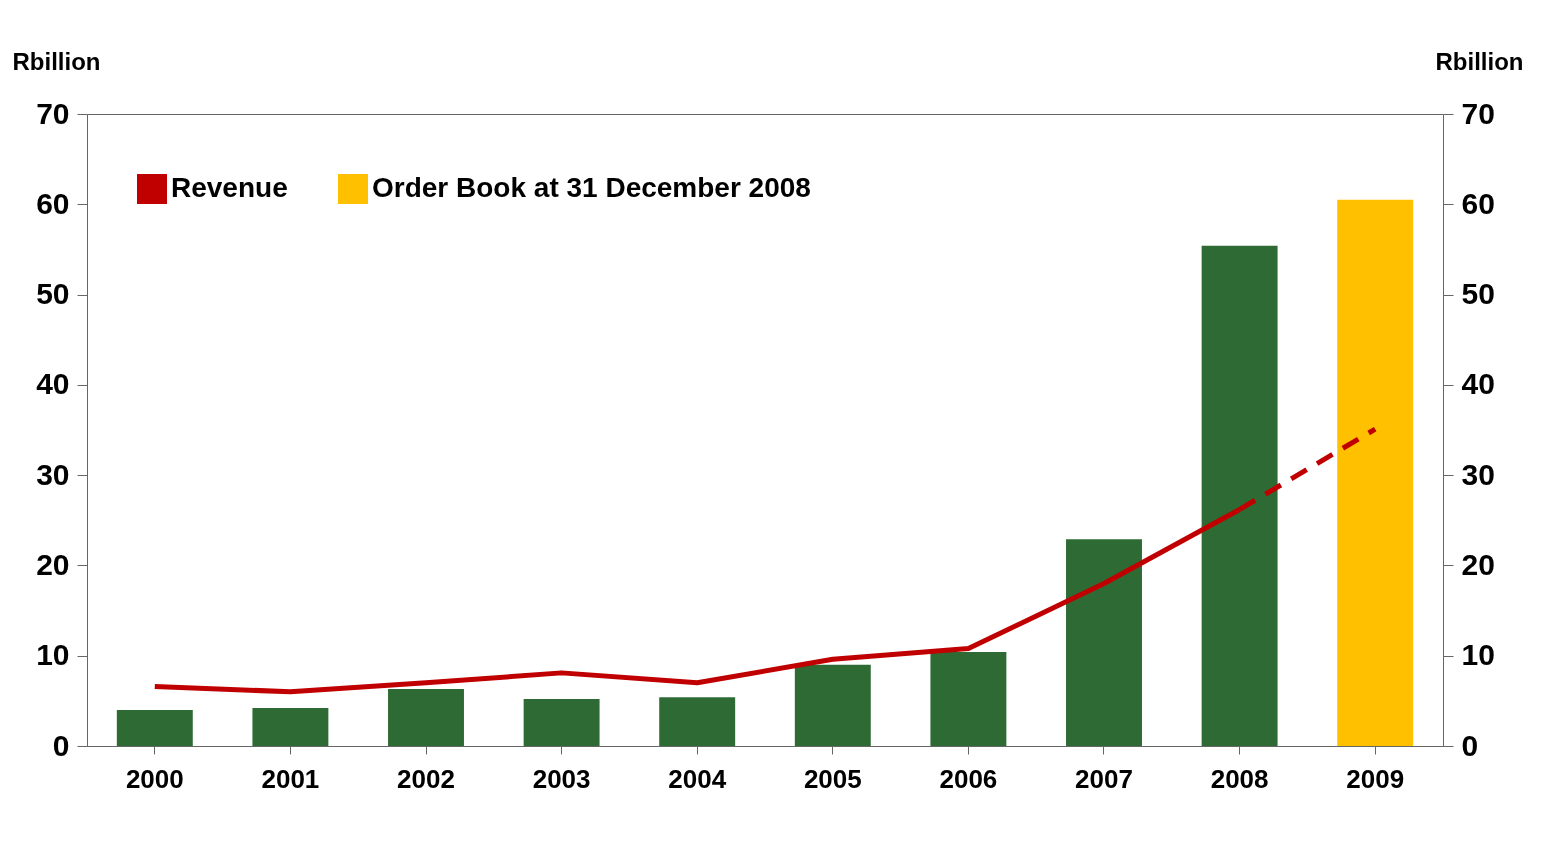 The width and height of the screenshot is (1559, 846). I want to click on y2-tick-label: 60, so click(1478, 203).